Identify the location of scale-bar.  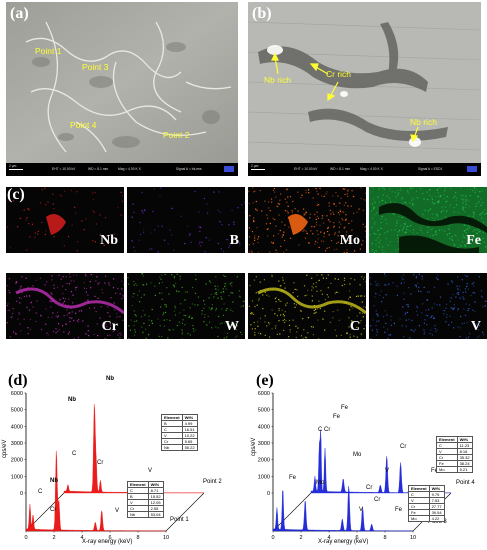
(258, 169).